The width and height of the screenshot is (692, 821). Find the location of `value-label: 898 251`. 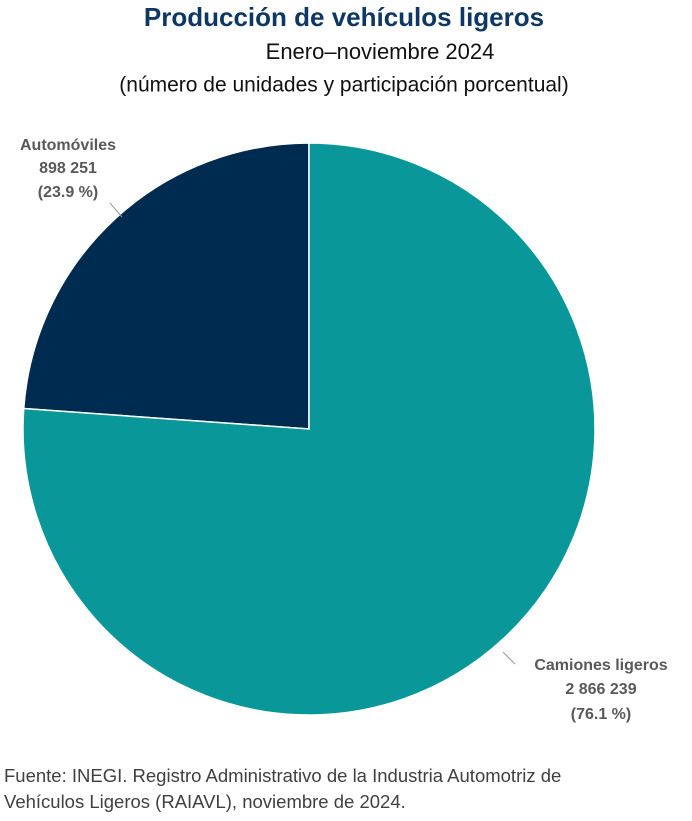

value-label: 898 251 is located at coordinates (68, 168).